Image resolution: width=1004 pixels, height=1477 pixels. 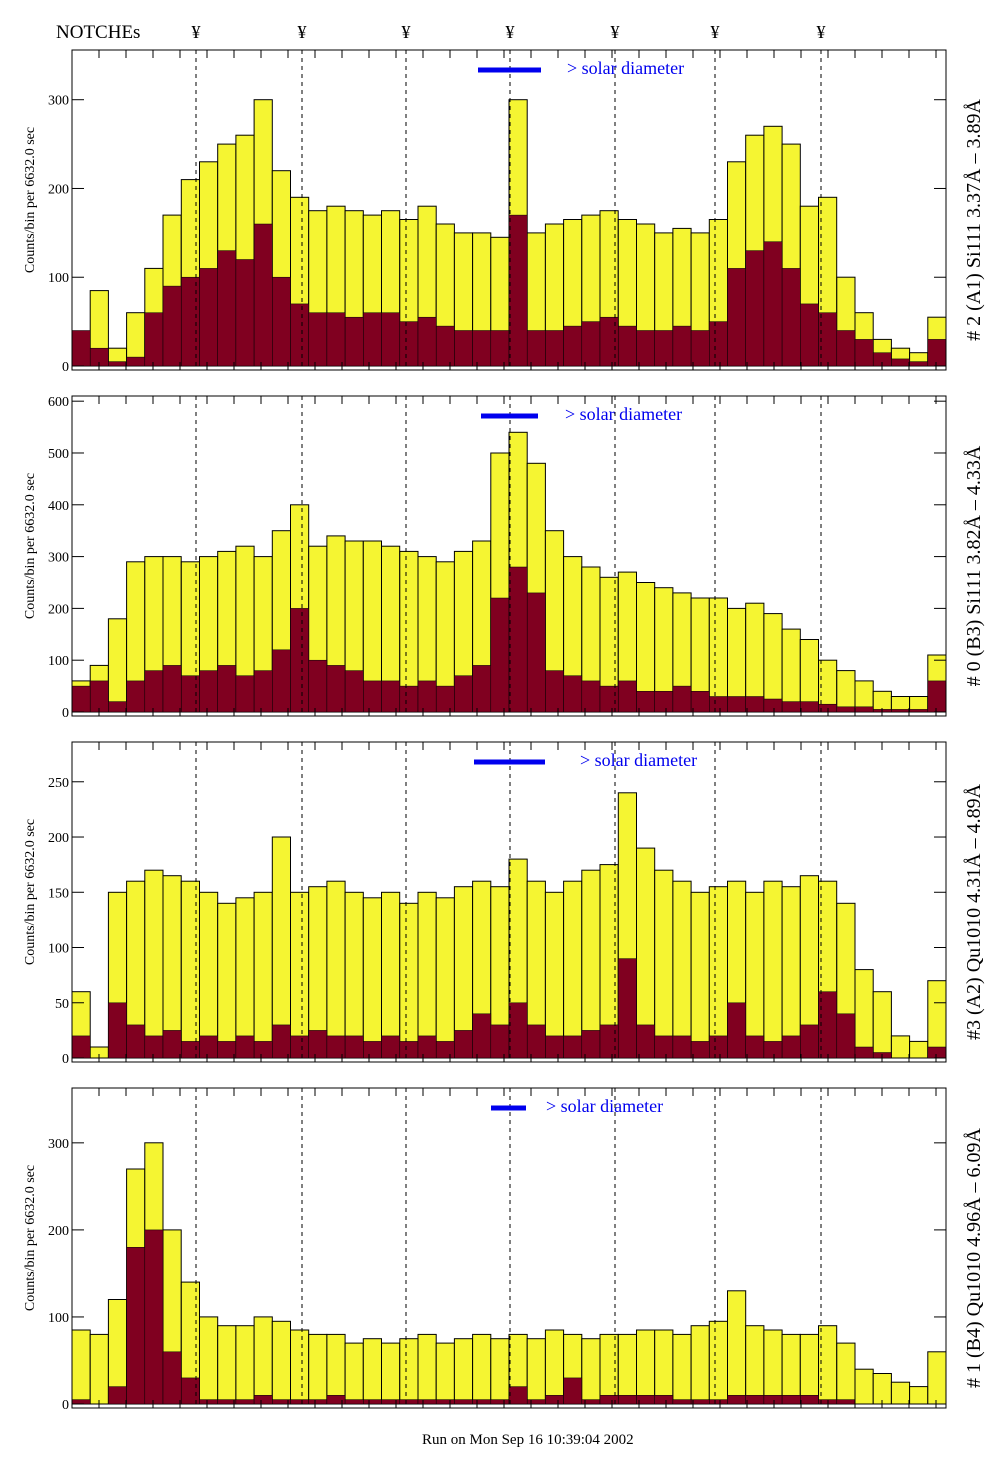 I want to click on notches-label: NOTCHEs, so click(x=98, y=32).